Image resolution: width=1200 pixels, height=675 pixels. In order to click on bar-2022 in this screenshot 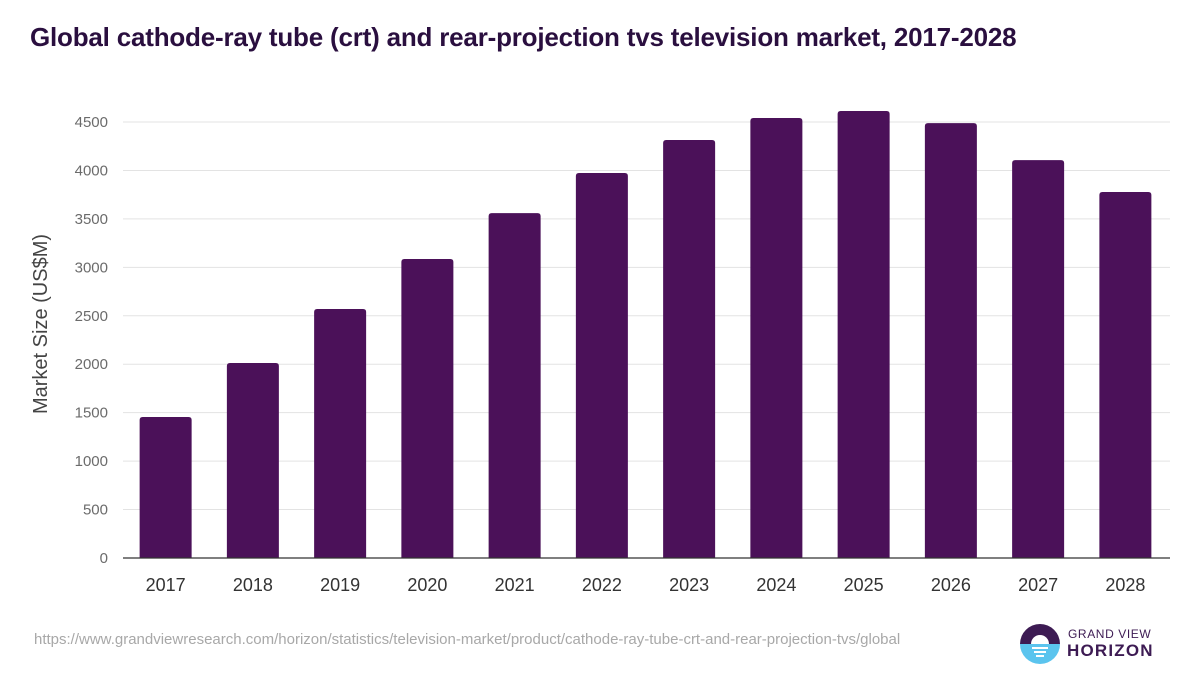, I will do `click(601, 366)`.